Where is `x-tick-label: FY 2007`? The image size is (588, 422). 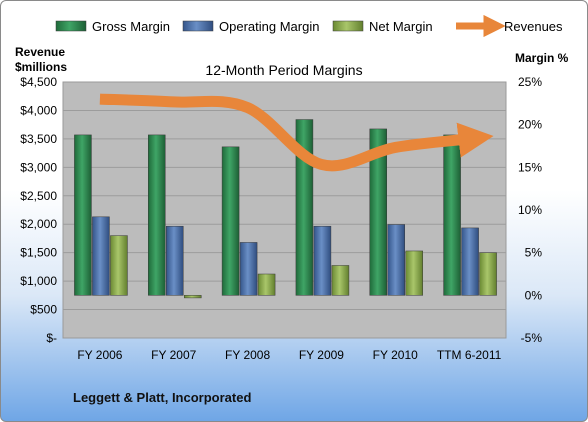
x-tick-label: FY 2007 is located at coordinates (173, 355).